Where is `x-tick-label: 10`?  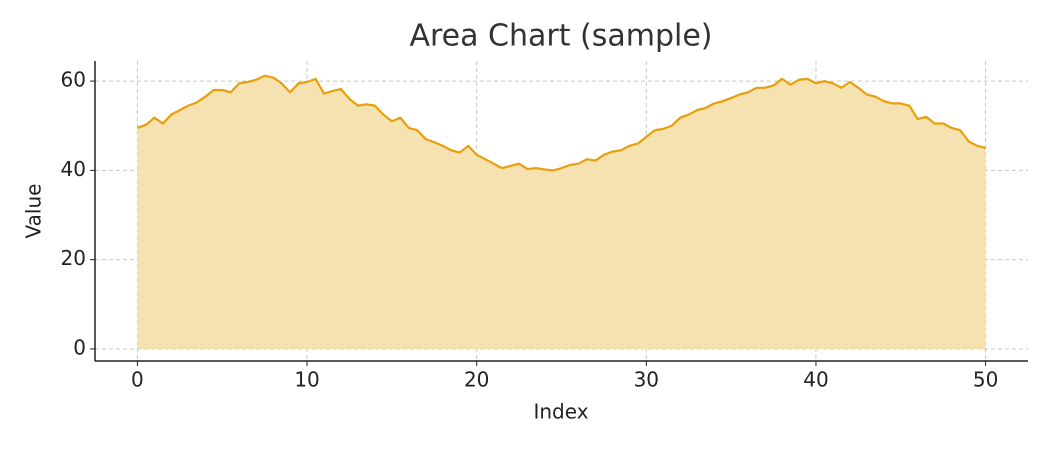 x-tick-label: 10 is located at coordinates (306, 380).